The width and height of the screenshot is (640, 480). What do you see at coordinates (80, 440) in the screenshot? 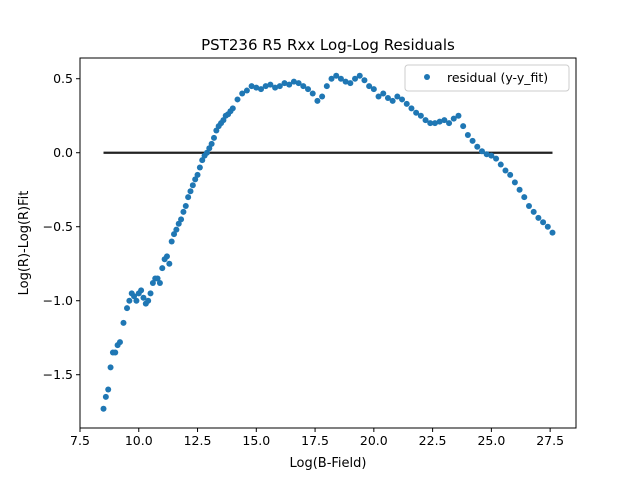
I see `x-tick-label: 7.5` at bounding box center [80, 440].